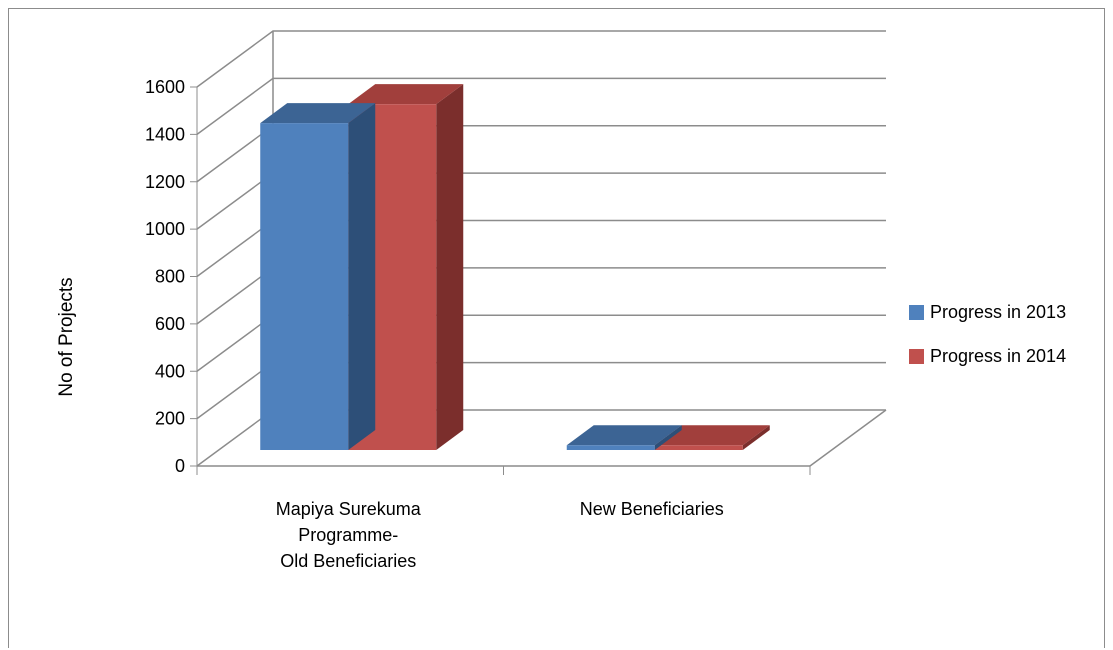 This screenshot has width=1113, height=650. What do you see at coordinates (848, 438) in the screenshot?
I see `floor-right-edge` at bounding box center [848, 438].